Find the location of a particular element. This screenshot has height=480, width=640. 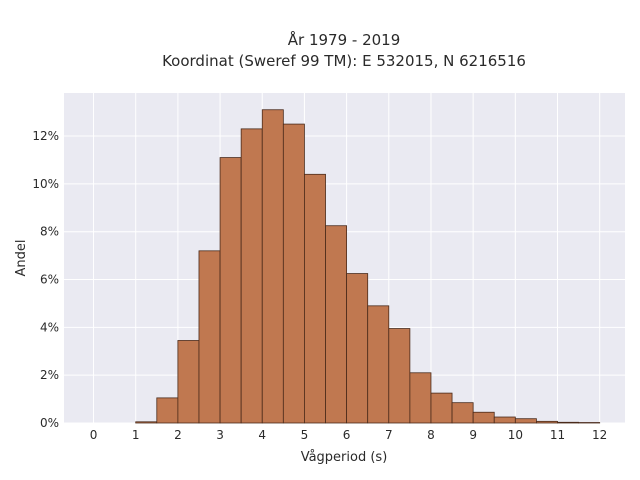

x-tick-label: 6 is located at coordinates (347, 435).